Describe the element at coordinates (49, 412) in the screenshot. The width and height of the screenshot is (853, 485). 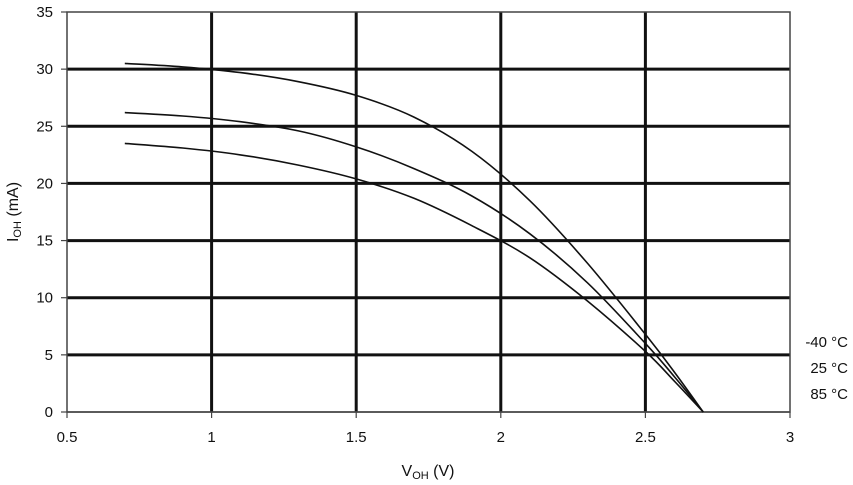
I see `y-tick-label: 0` at that location.